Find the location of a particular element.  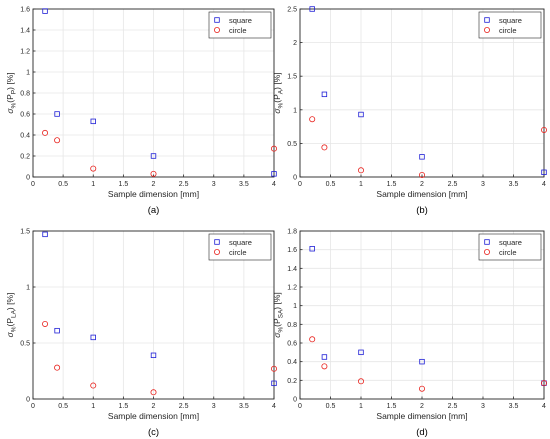

y-tick-label: 1.4 is located at coordinates (25, 31).